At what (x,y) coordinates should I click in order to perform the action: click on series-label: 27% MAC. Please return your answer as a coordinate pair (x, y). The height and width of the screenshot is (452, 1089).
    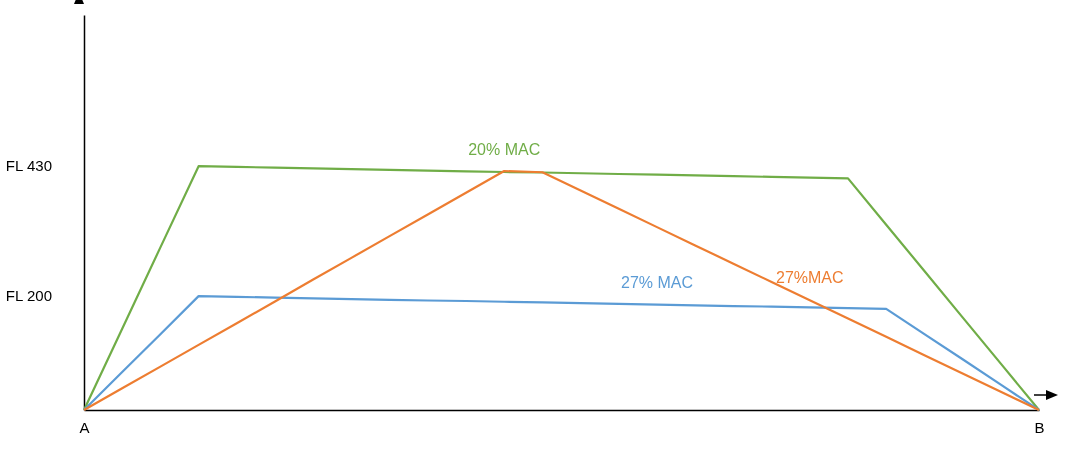
    Looking at the image, I should click on (657, 282).